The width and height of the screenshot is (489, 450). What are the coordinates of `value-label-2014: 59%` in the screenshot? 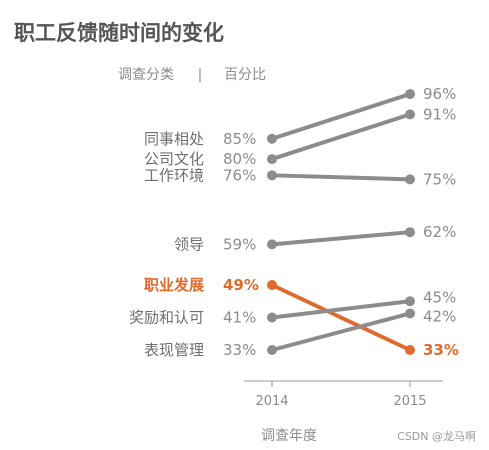 It's located at (239, 244).